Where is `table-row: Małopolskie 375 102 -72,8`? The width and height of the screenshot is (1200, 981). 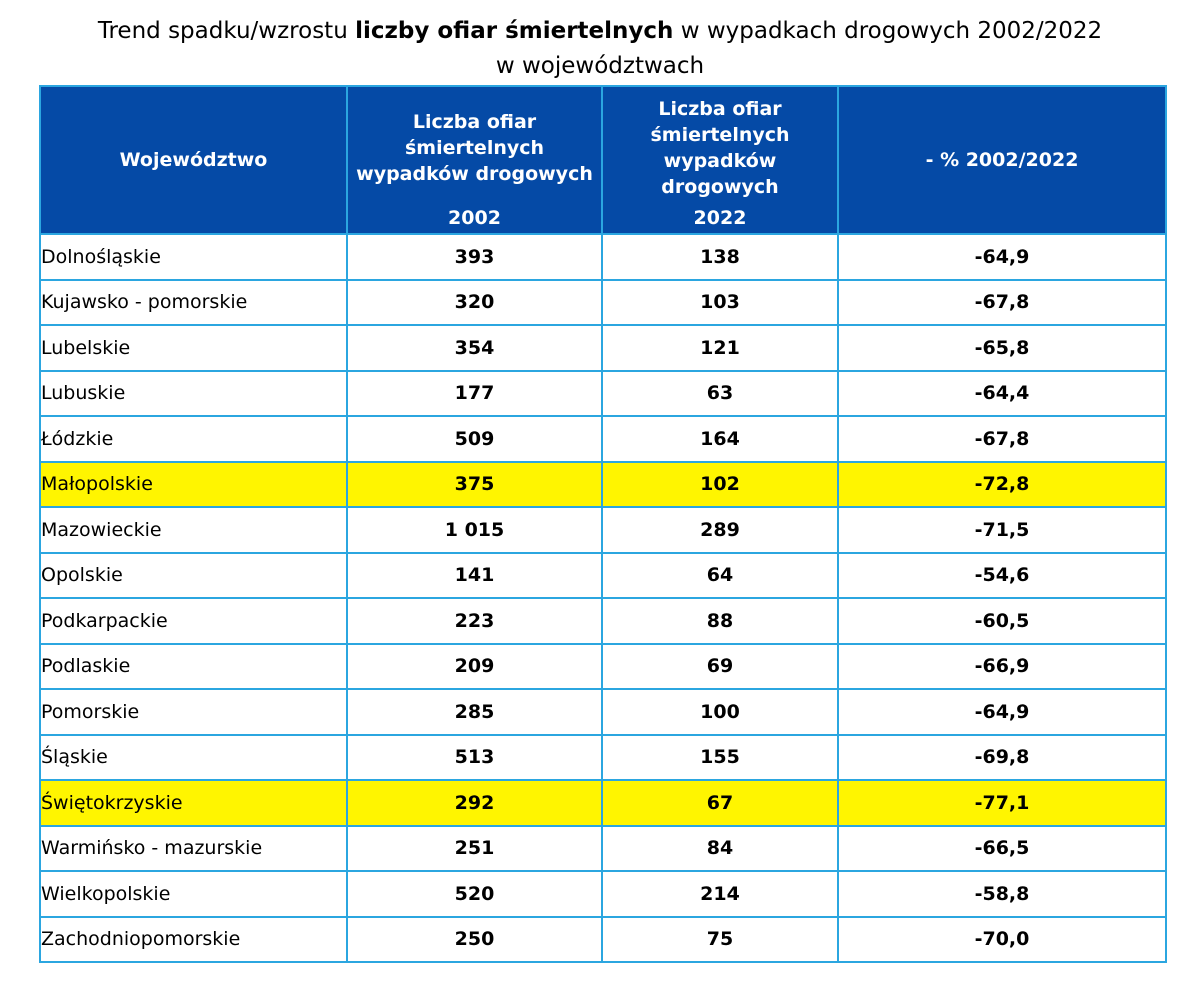
table-row: Małopolskie 375 102 -72,8 is located at coordinates (603, 484).